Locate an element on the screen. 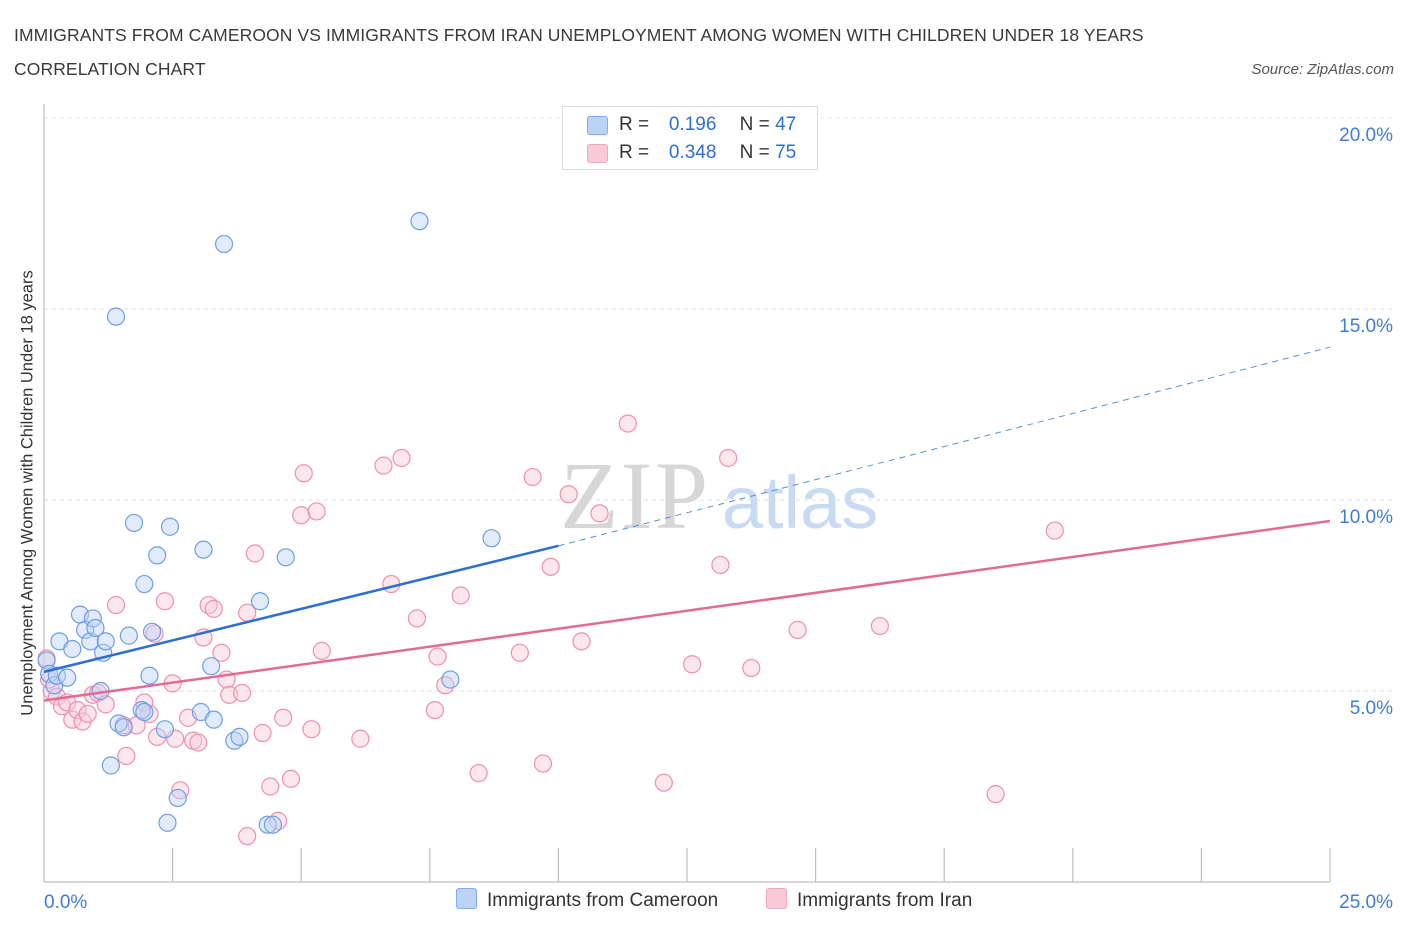 The width and height of the screenshot is (1406, 930). legend-r-label: R = is located at coordinates (634, 152).